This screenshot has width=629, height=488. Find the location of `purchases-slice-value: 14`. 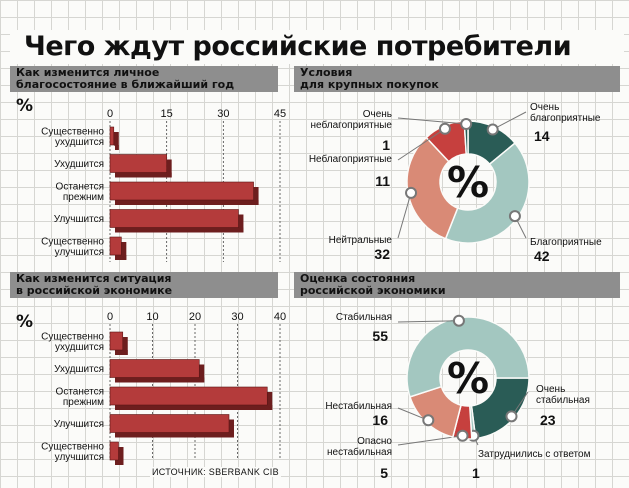

purchases-slice-value: 14 is located at coordinates (542, 136).